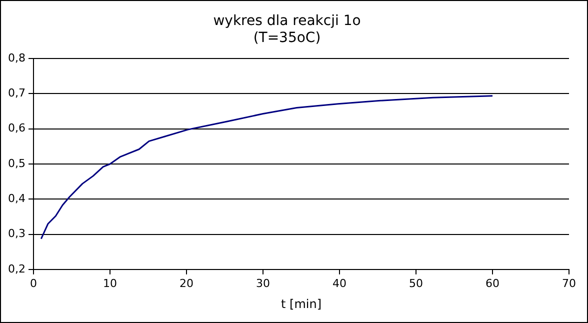 The width and height of the screenshot is (588, 323). Describe the element at coordinates (17, 93) in the screenshot. I see `y-tick-label: 0,7` at that location.